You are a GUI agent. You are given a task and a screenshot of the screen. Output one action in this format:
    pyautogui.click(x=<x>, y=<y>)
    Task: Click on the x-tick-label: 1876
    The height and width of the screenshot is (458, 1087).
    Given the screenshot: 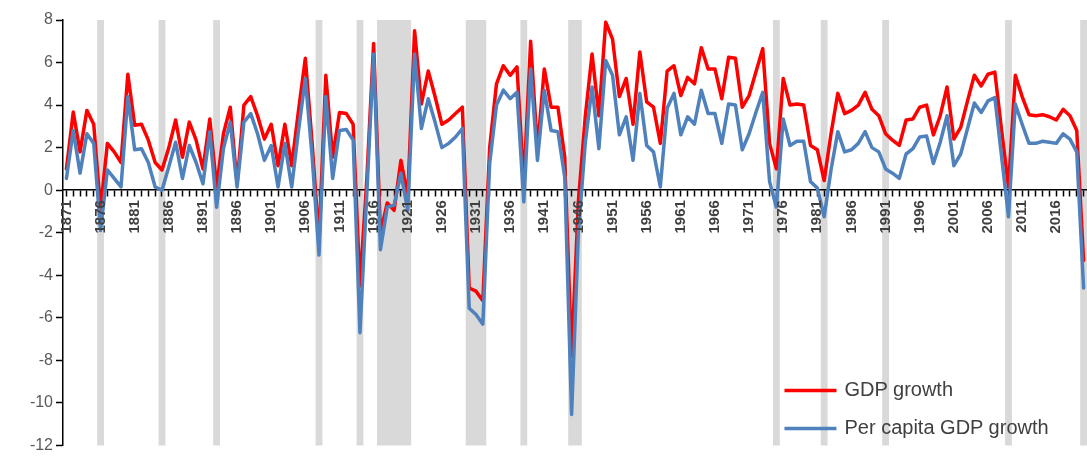 What is the action you would take?
    pyautogui.click(x=99, y=217)
    